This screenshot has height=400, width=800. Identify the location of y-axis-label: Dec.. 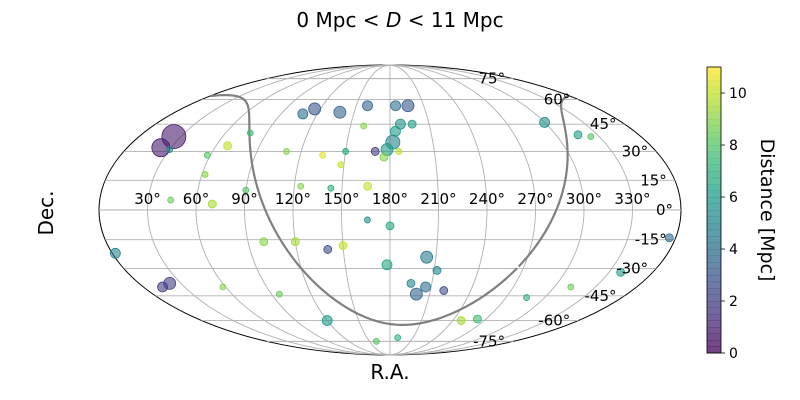
(46, 212).